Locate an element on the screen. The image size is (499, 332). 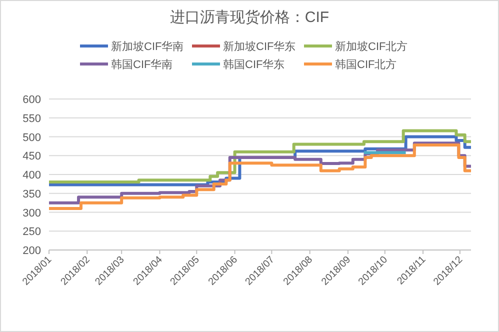
legend-label: 韩国CIF北方 is located at coordinates (366, 64).